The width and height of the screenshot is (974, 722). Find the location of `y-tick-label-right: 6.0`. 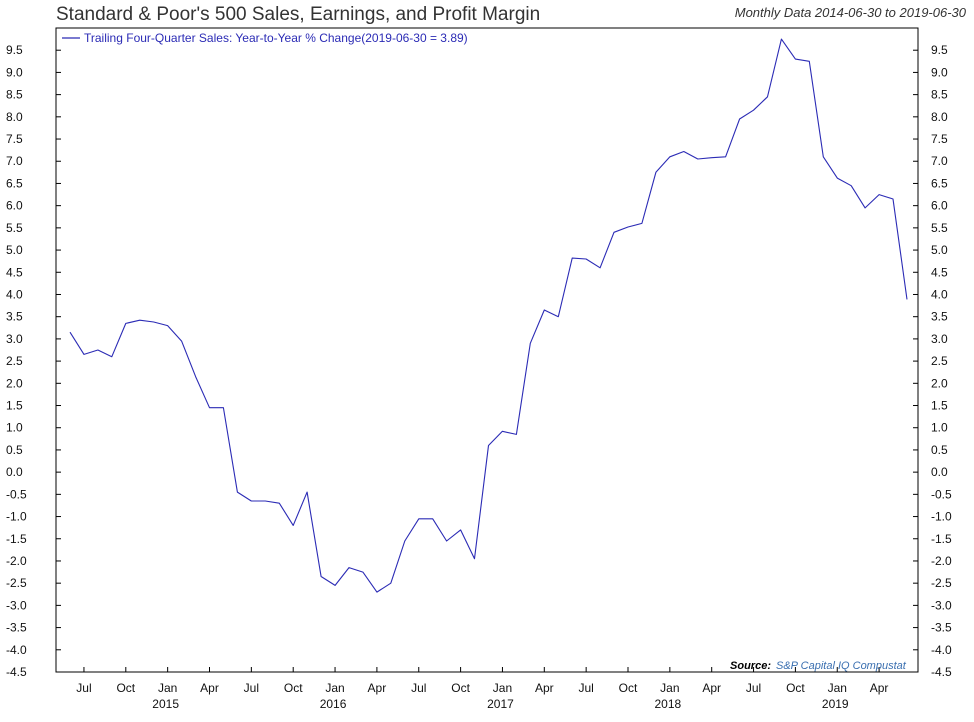

y-tick-label-right: 6.0 is located at coordinates (939, 206).